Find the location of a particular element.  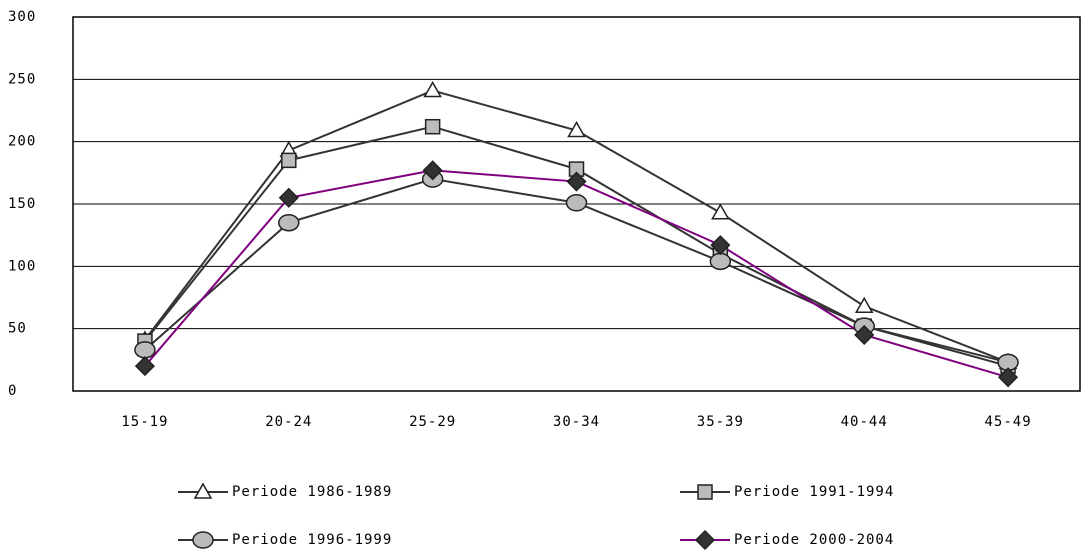

x-tick-label: 45-49 is located at coordinates (1007, 422).